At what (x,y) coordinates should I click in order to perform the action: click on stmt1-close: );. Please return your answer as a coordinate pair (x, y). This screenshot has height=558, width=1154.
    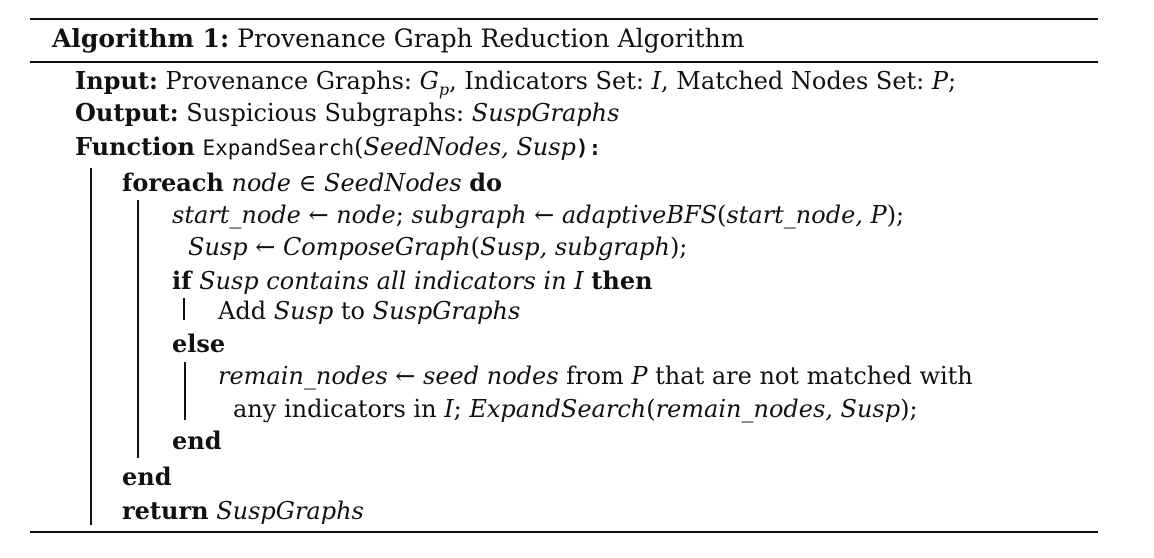
    Looking at the image, I should click on (895, 215).